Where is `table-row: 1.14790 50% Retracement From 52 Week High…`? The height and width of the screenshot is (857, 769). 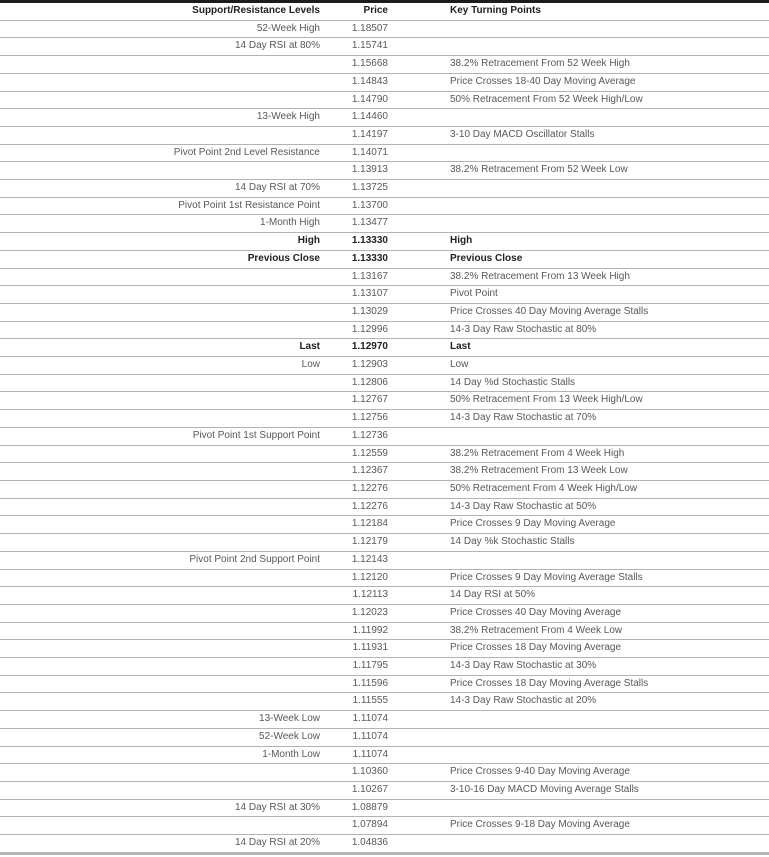
table-row: 1.14790 50% Retracement From 52 Week High… is located at coordinates (384, 100).